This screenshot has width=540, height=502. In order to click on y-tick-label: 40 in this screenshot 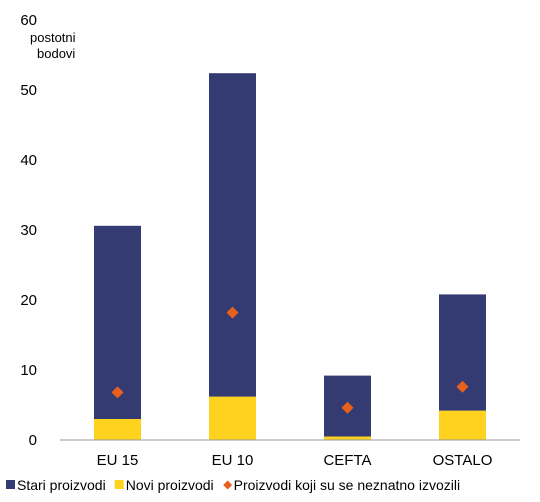, I will do `click(28, 160)`.